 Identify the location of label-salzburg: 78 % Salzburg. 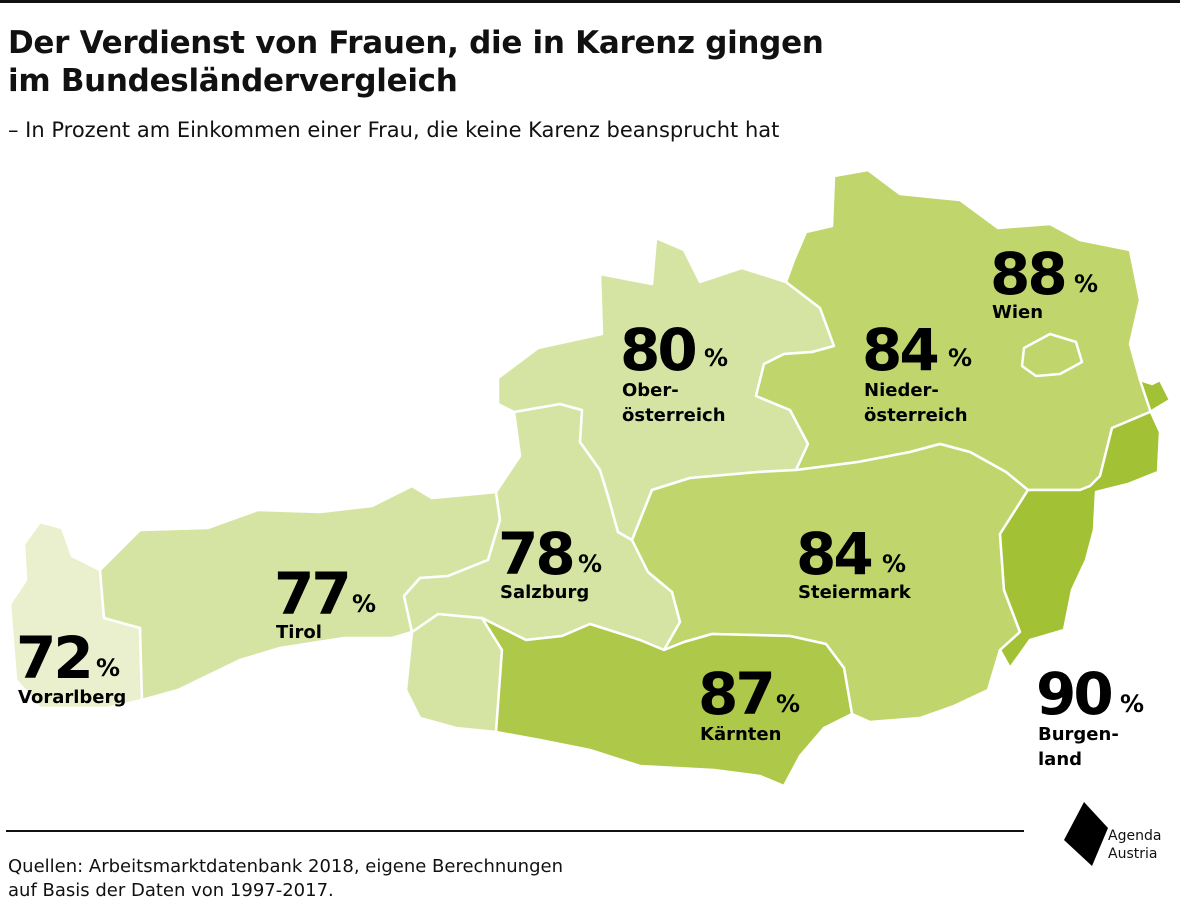
(550, 561).